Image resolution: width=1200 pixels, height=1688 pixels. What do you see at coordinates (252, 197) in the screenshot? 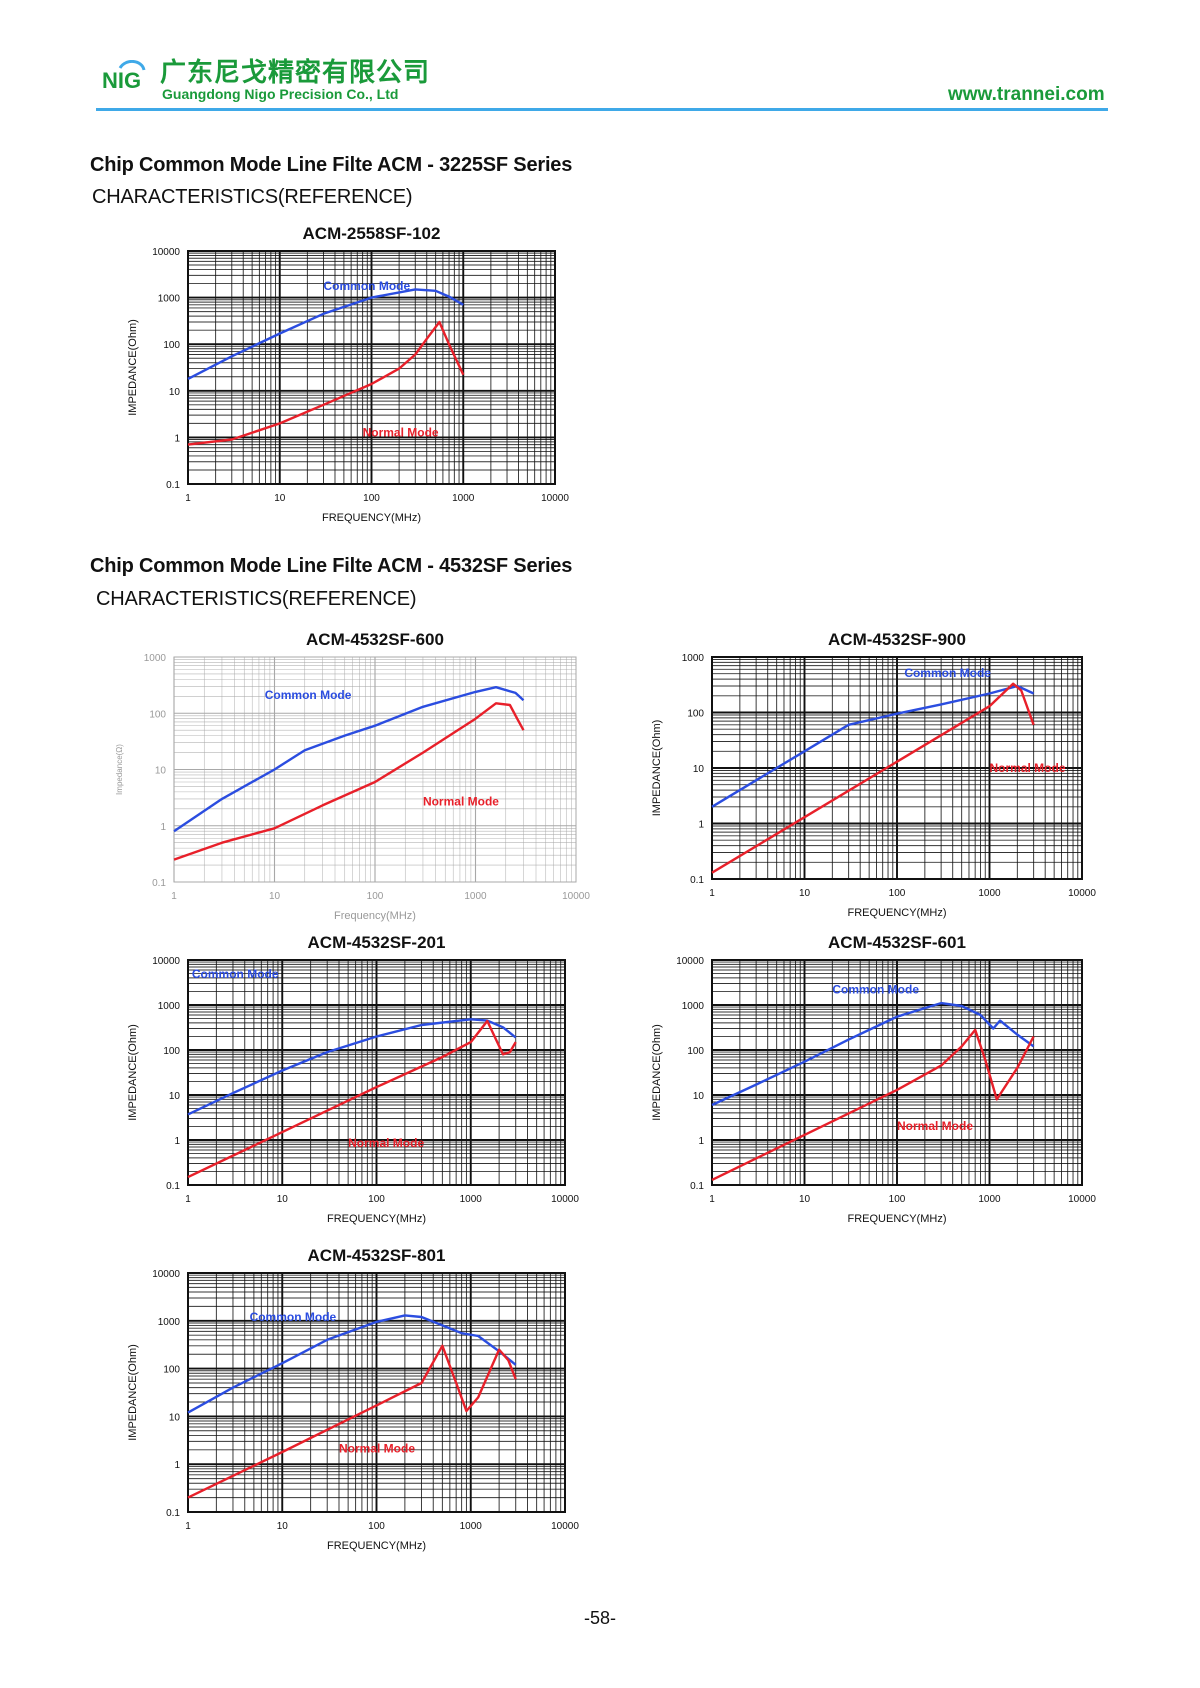
I see `section-subtitle-3225sf: CHARACTERISTICS(REFERENCE)` at bounding box center [252, 197].